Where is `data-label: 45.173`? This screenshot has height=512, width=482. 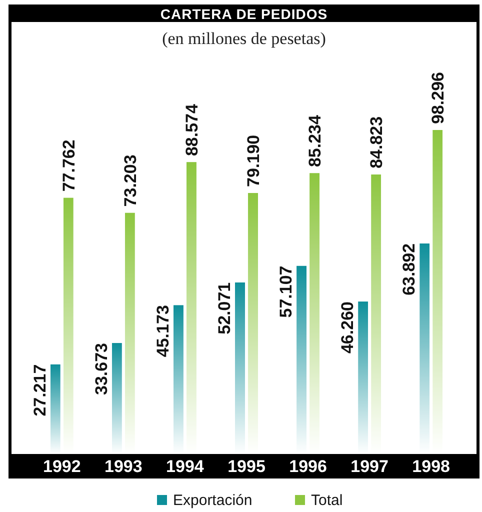 data-label: 45.173 is located at coordinates (162, 331).